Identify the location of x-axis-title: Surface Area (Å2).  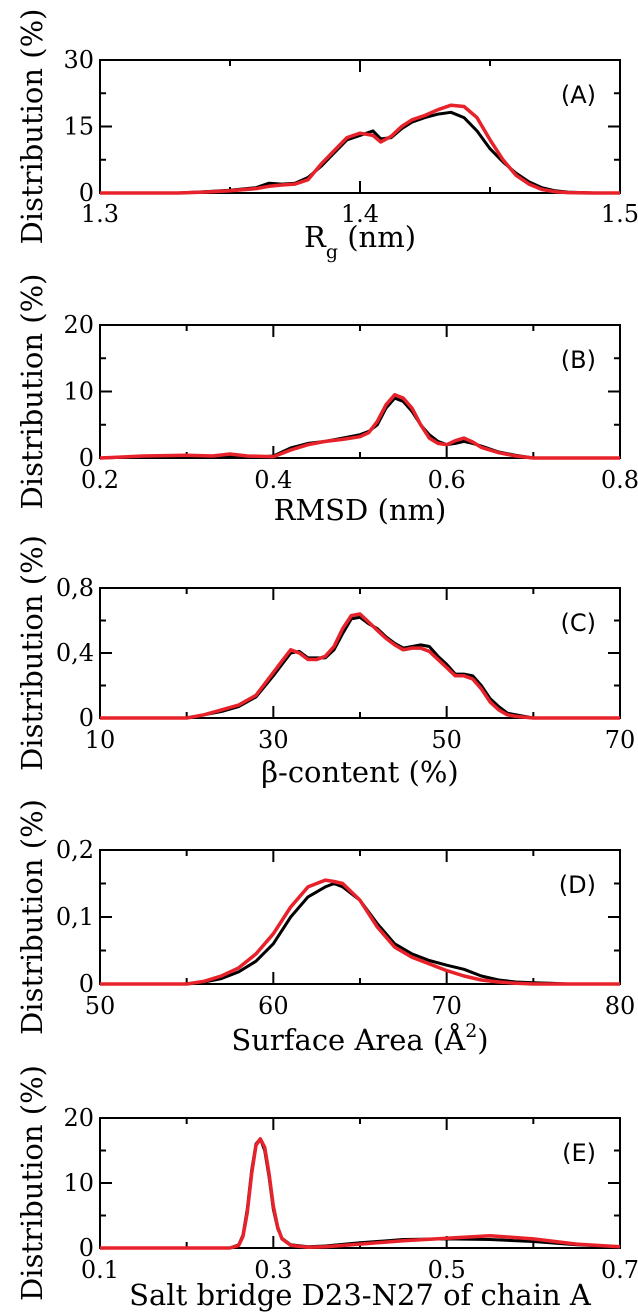
(359, 1038).